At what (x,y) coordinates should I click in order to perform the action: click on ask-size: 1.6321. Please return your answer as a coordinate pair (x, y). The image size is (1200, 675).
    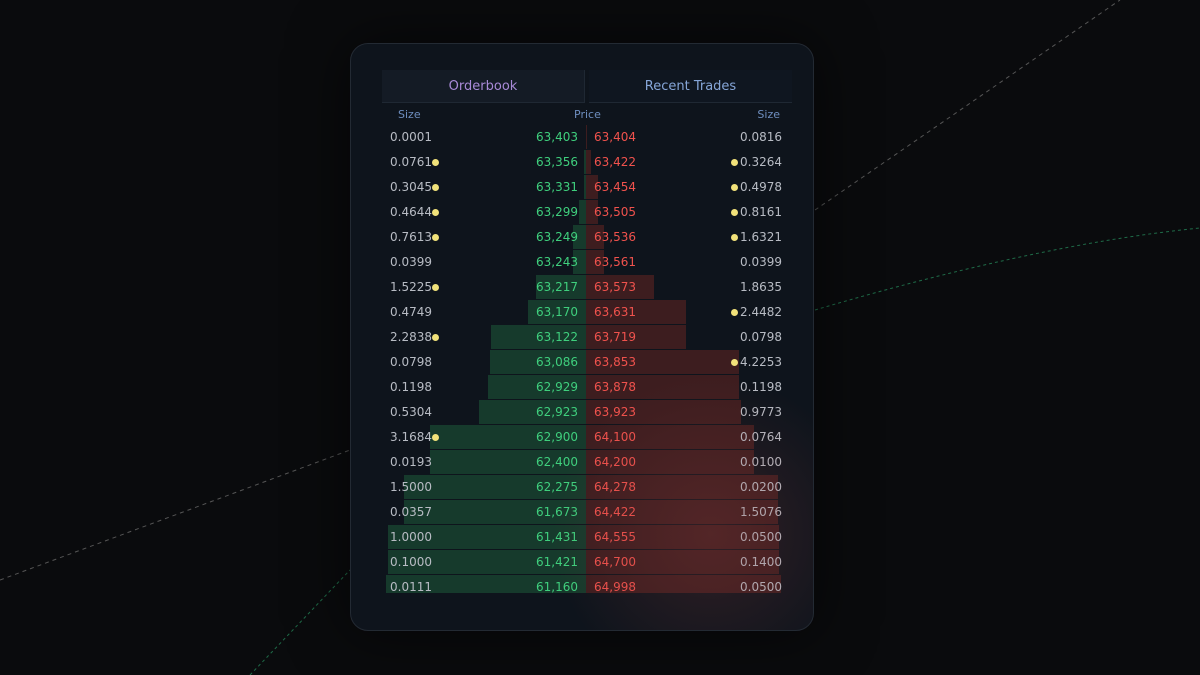
    Looking at the image, I should click on (761, 237).